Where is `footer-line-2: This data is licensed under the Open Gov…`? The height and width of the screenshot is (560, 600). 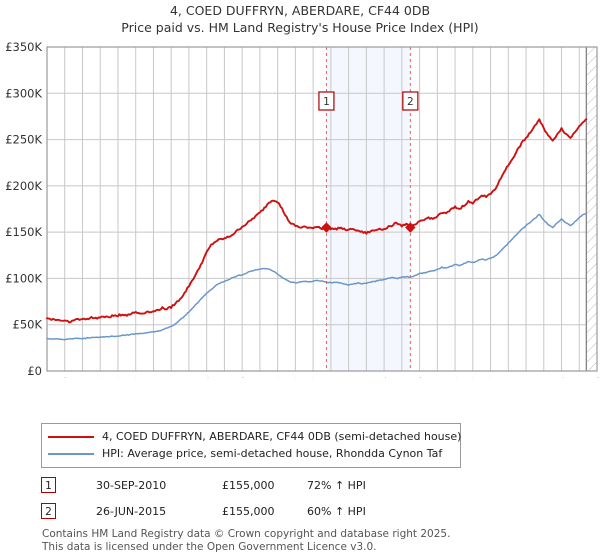 footer-line-2: This data is licensed under the Open Gov… is located at coordinates (209, 546).